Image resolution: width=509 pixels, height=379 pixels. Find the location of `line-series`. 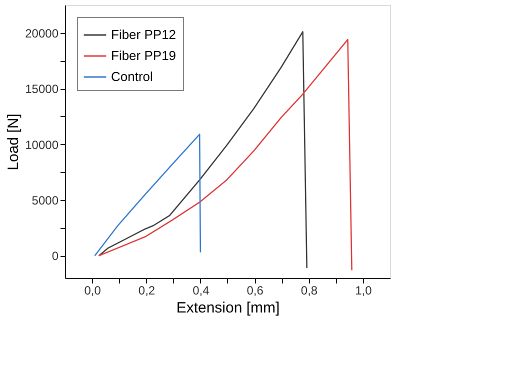

line-series is located at coordinates (148, 195).